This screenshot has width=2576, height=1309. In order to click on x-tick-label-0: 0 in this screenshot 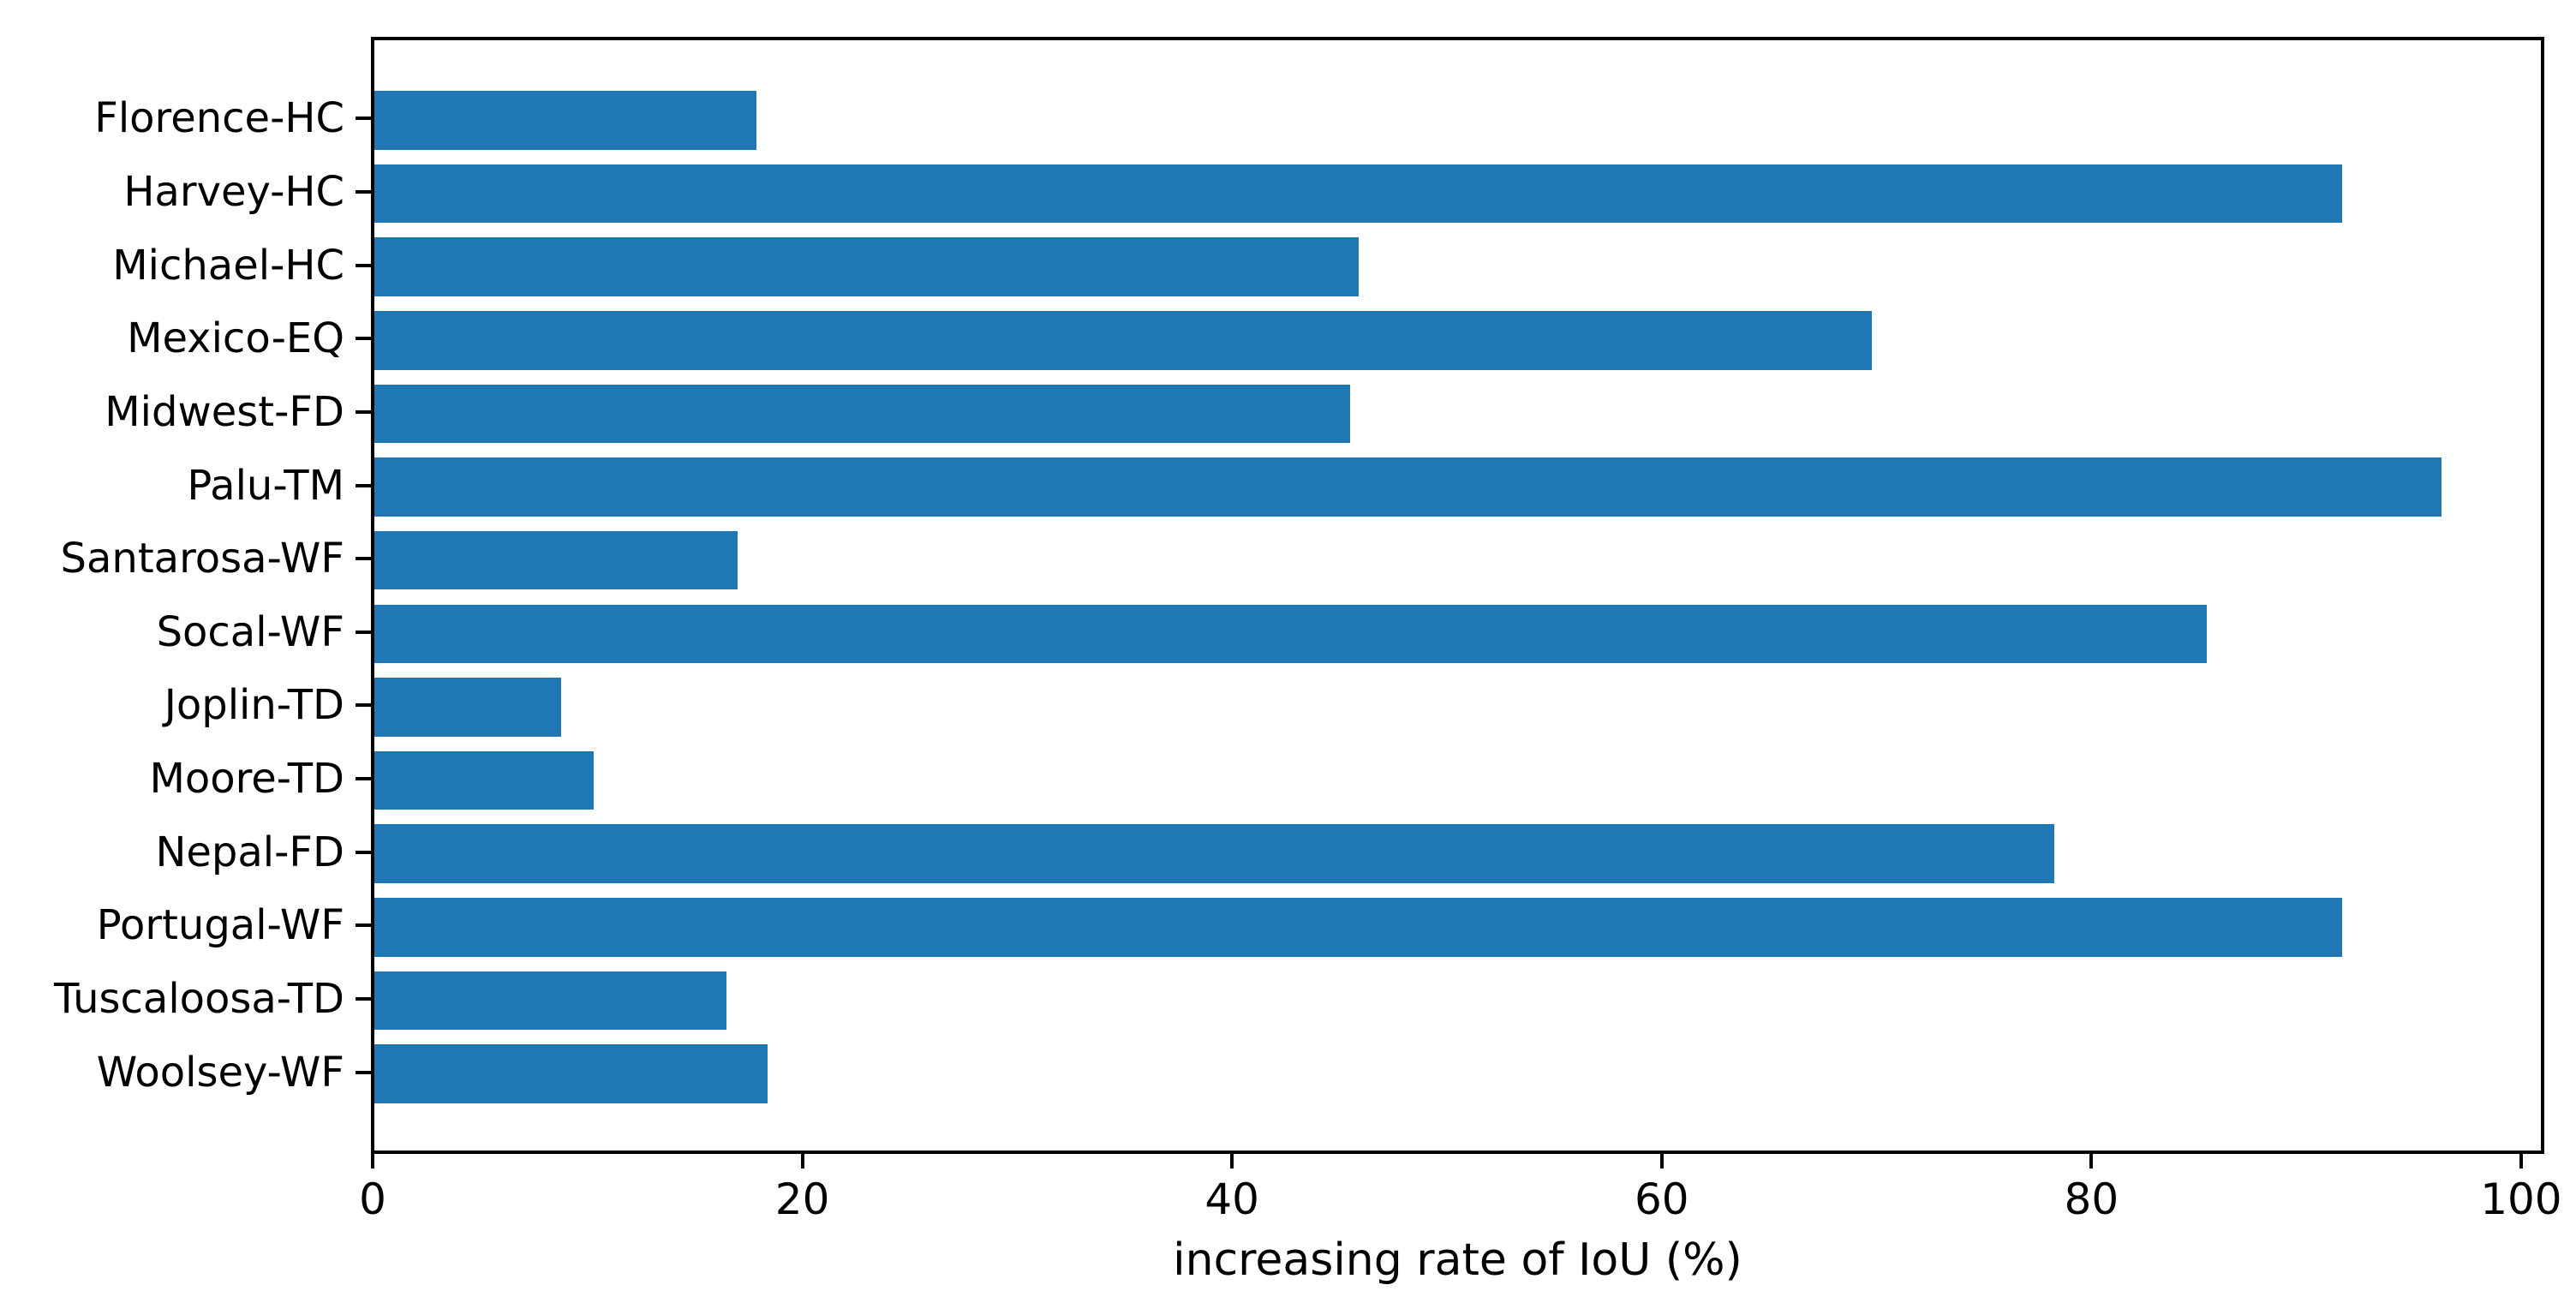, I will do `click(373, 1199)`.